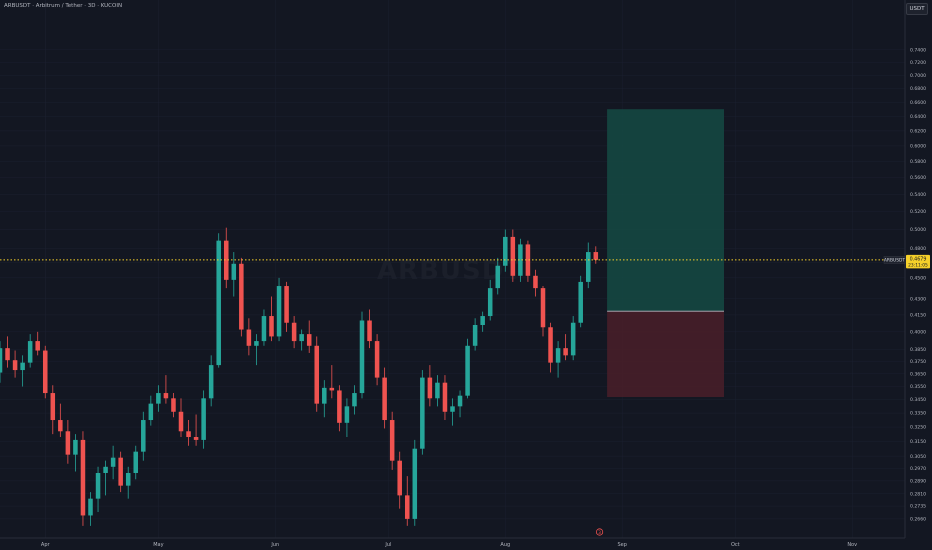 The height and width of the screenshot is (550, 932). I want to click on time-tick-label: Jun, so click(274, 545).